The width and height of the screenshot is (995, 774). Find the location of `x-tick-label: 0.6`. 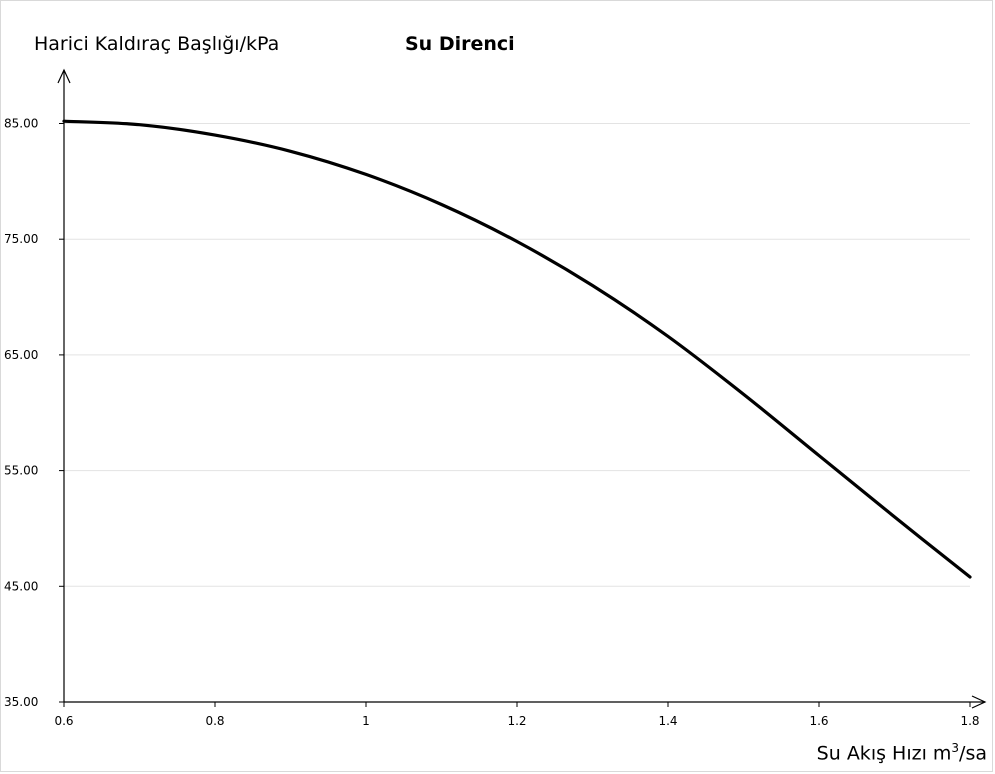

x-tick-label: 0.6 is located at coordinates (63, 721).